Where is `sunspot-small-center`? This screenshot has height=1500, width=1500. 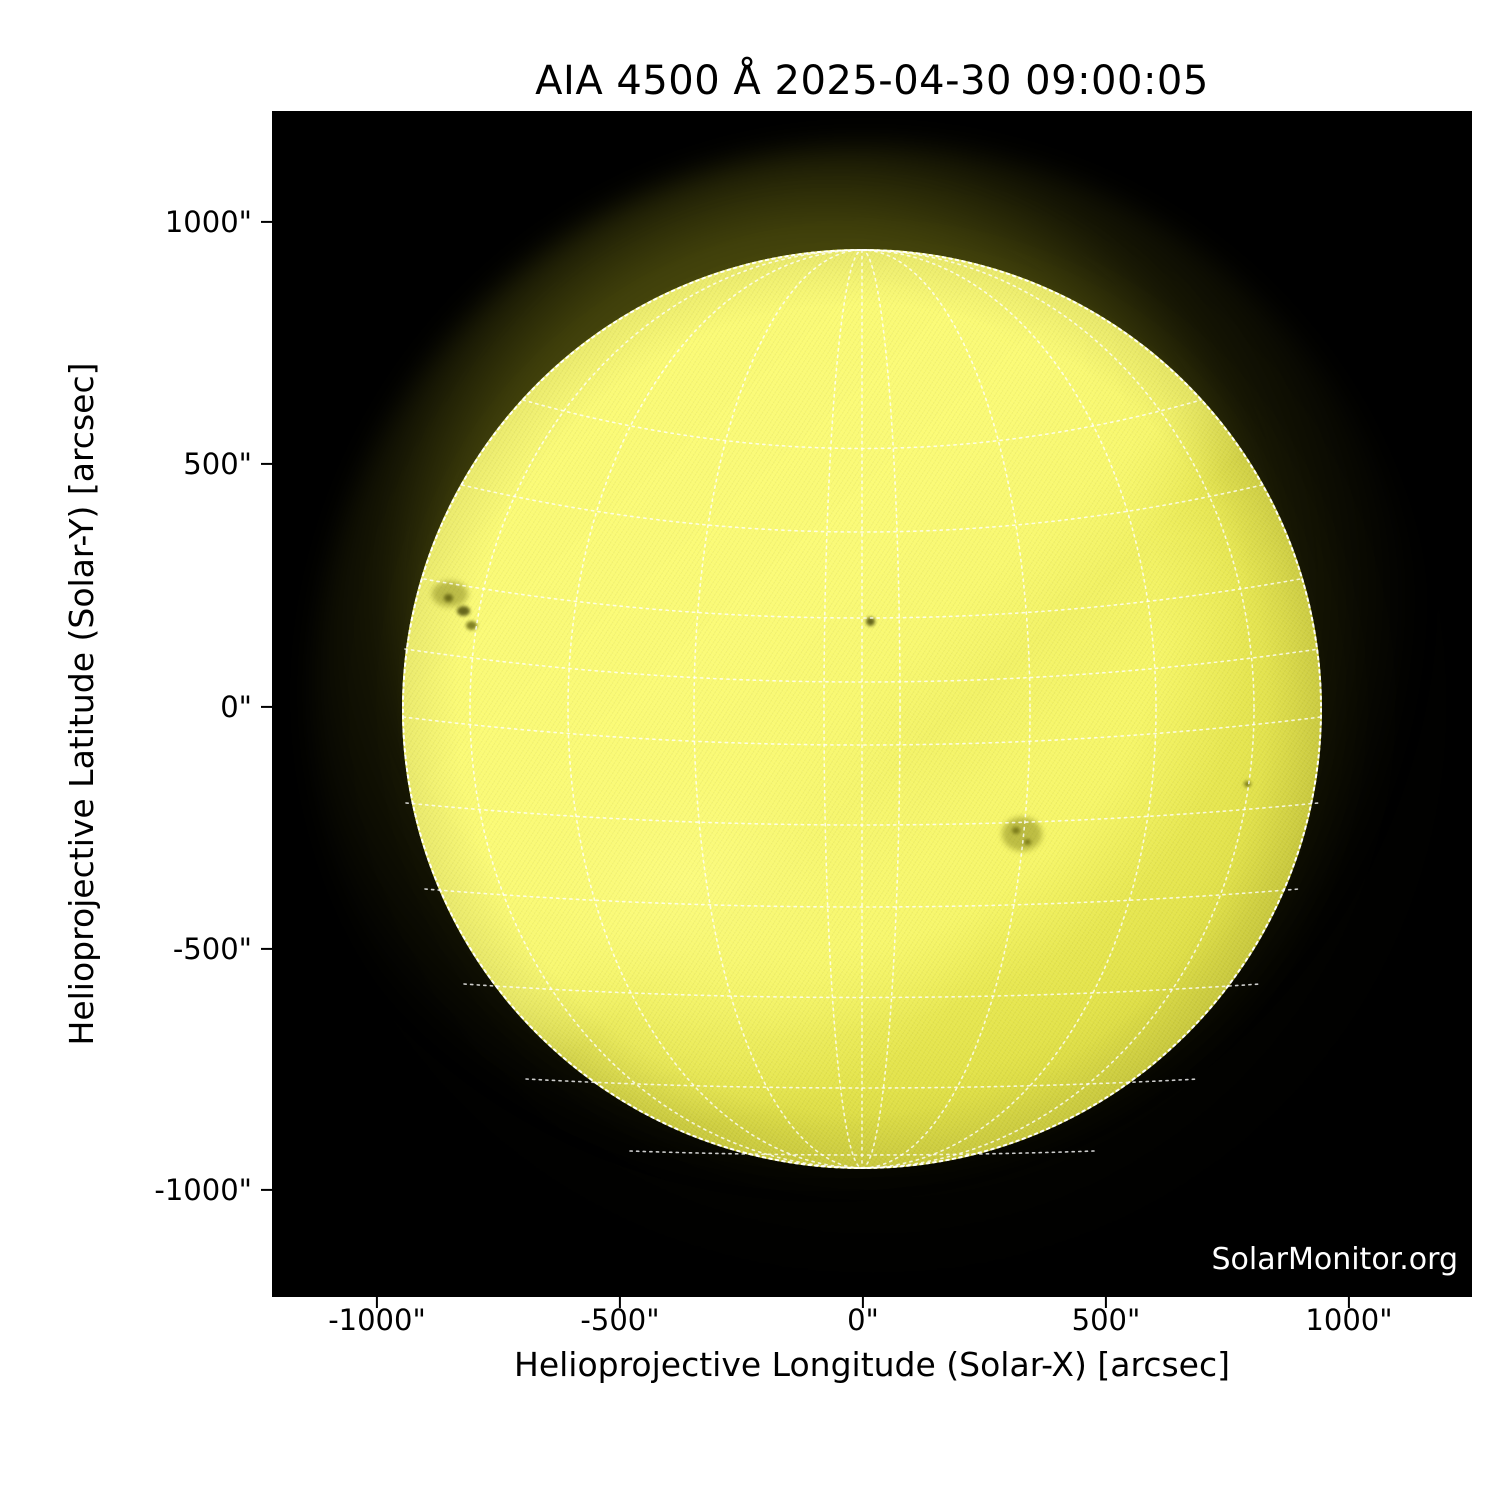 sunspot-small-center is located at coordinates (870, 621).